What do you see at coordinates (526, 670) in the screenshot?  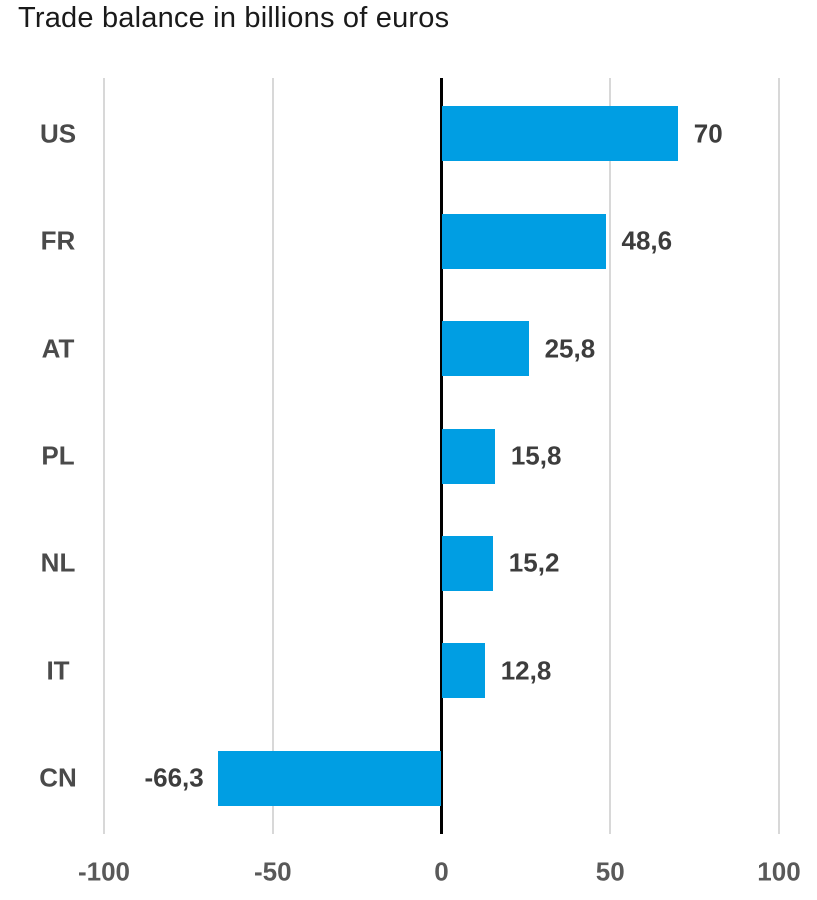 I see `value-label: 12,8` at bounding box center [526, 670].